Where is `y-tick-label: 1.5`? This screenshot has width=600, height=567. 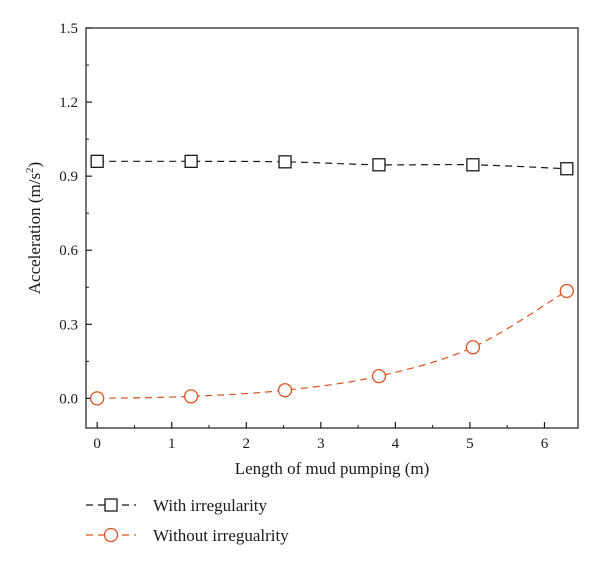 y-tick-label: 1.5 is located at coordinates (68, 29).